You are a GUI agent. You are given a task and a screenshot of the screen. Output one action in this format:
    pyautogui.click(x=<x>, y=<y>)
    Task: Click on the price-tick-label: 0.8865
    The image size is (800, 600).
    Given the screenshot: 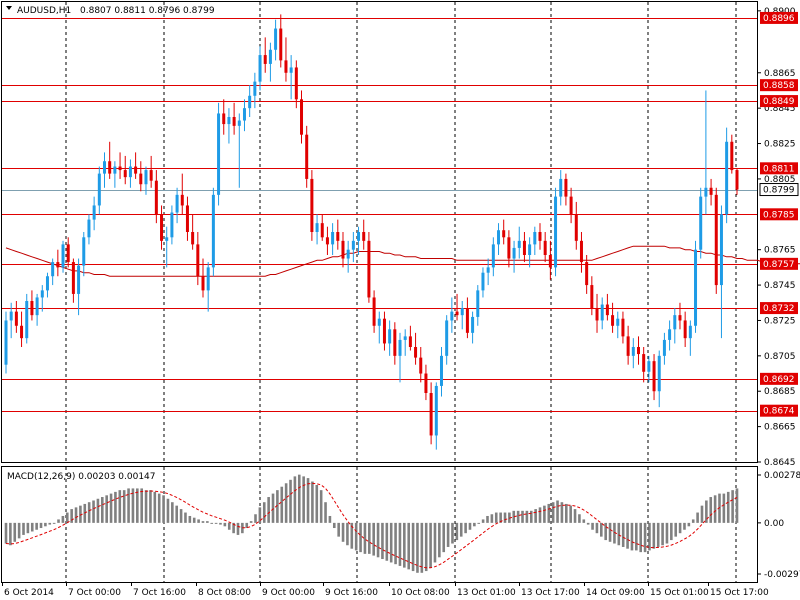 What is the action you would take?
    pyautogui.click(x=780, y=74)
    